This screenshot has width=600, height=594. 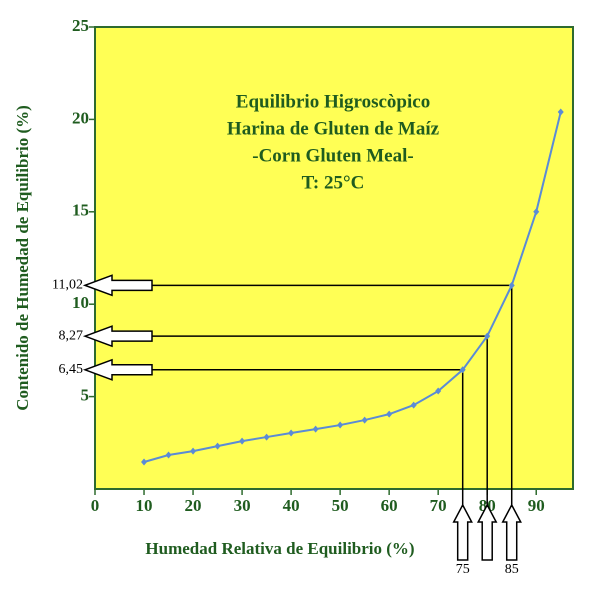 What do you see at coordinates (279, 548) in the screenshot?
I see `x-axis-label: Humedad Relativa de Equilibrio (%)` at bounding box center [279, 548].